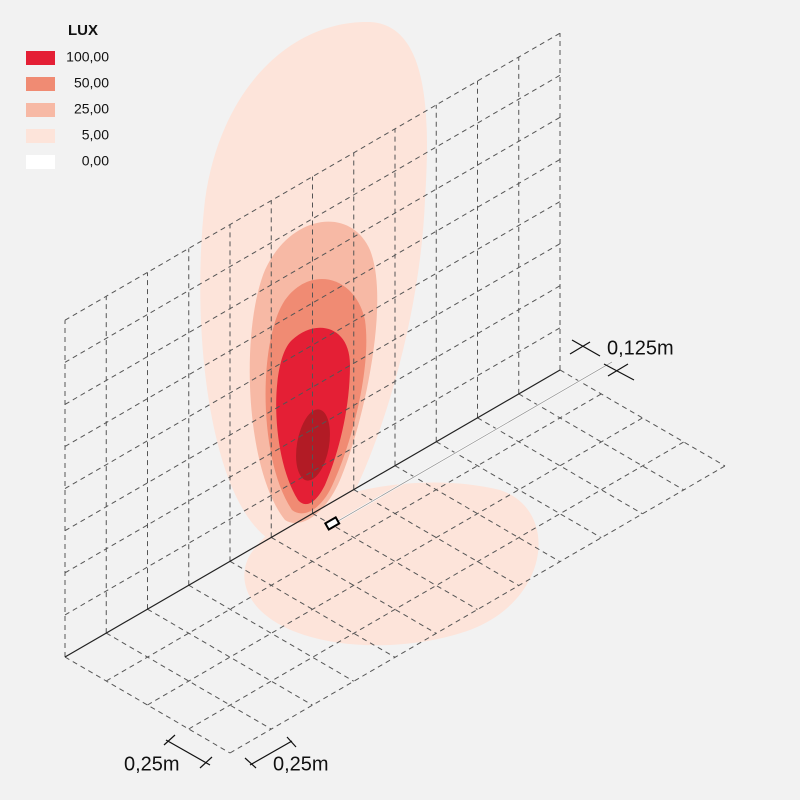 Image resolution: width=800 pixels, height=800 pixels. What do you see at coordinates (87, 57) in the screenshot?
I see `legend-label: 100,00` at bounding box center [87, 57].